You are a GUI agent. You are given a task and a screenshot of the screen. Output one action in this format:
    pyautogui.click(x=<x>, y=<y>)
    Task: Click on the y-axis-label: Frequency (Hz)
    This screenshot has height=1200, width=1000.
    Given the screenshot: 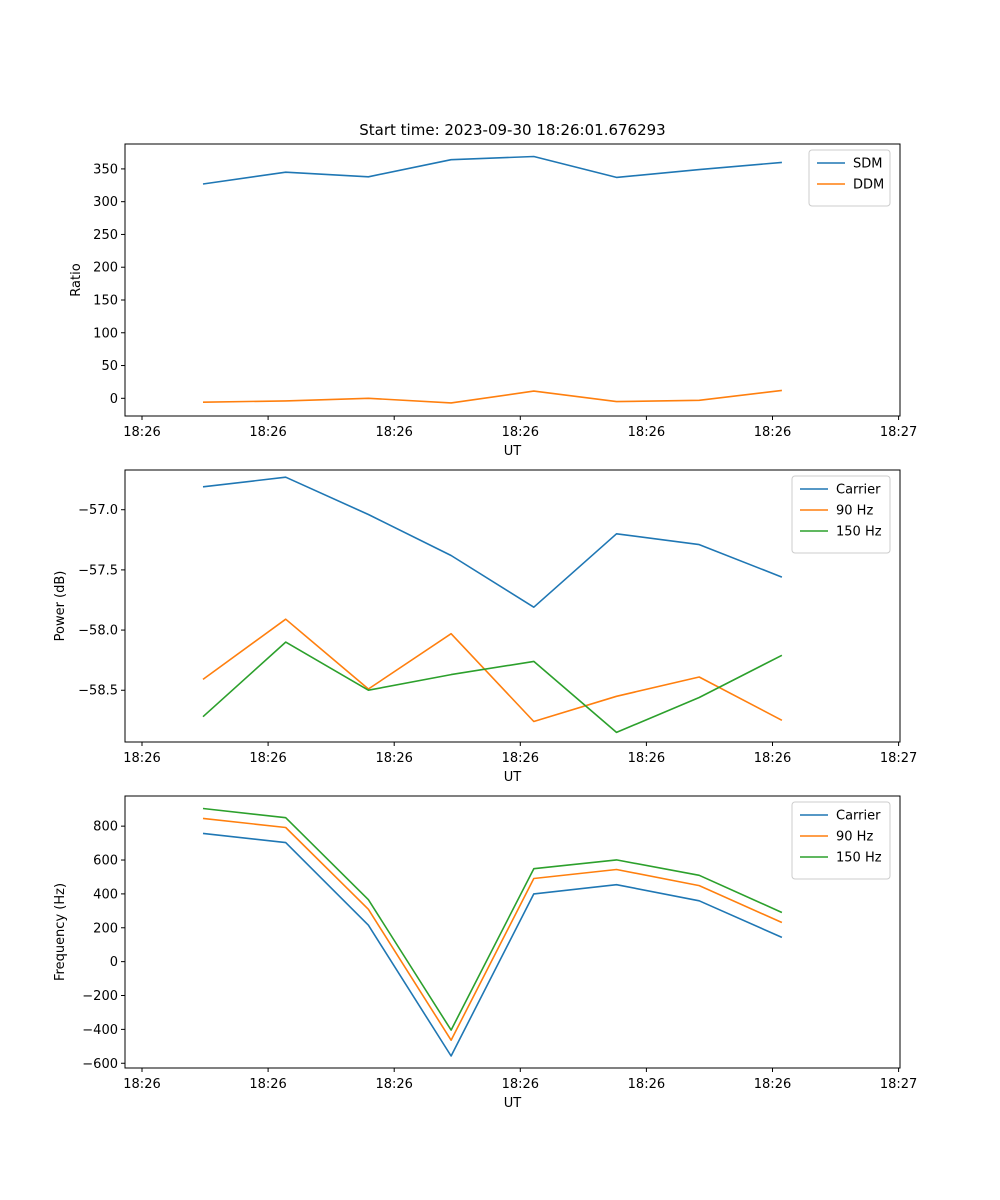 What is the action you would take?
    pyautogui.click(x=60, y=932)
    